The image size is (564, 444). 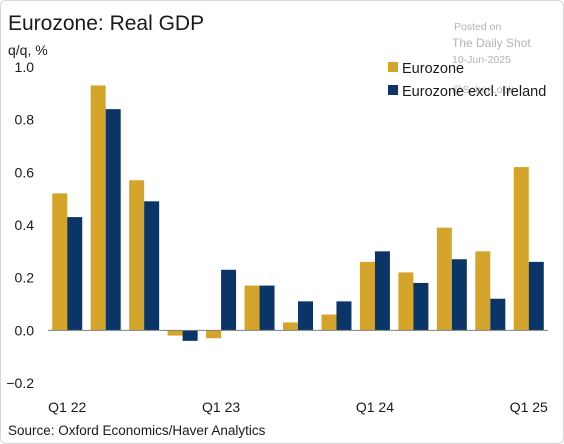 What do you see at coordinates (481, 60) in the screenshot?
I see `watermark-date: 10-Jun-2025` at bounding box center [481, 60].